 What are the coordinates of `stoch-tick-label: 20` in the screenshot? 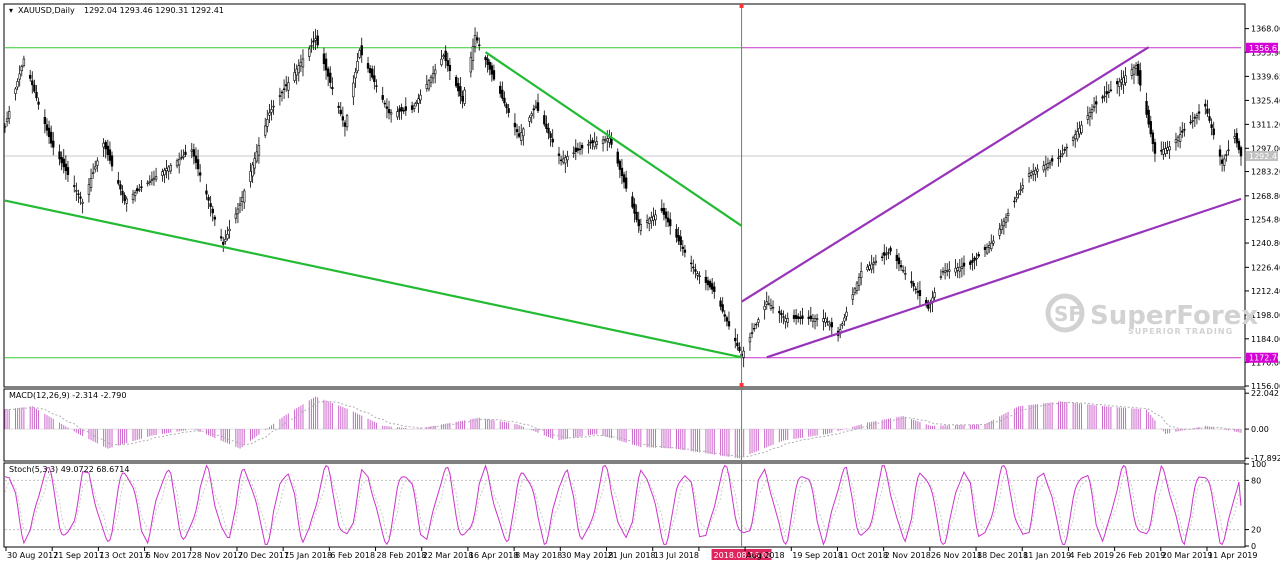 It's located at (1256, 530).